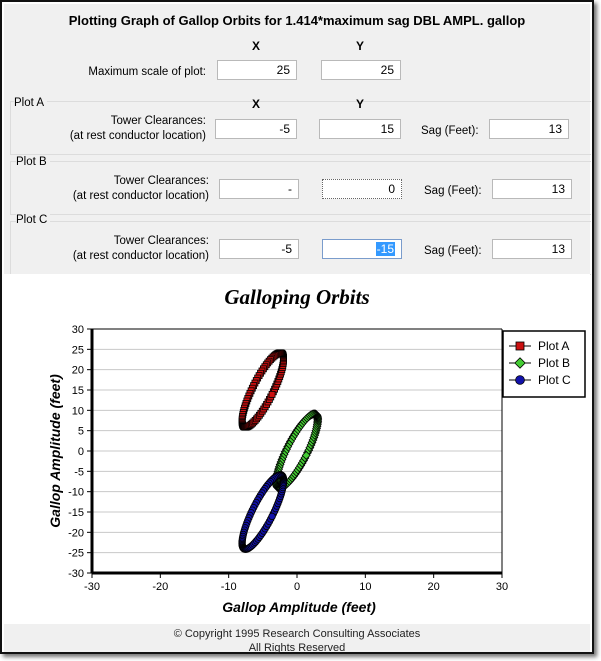 This screenshot has height=661, width=601. I want to click on y-tick-label: -20, so click(76, 533).